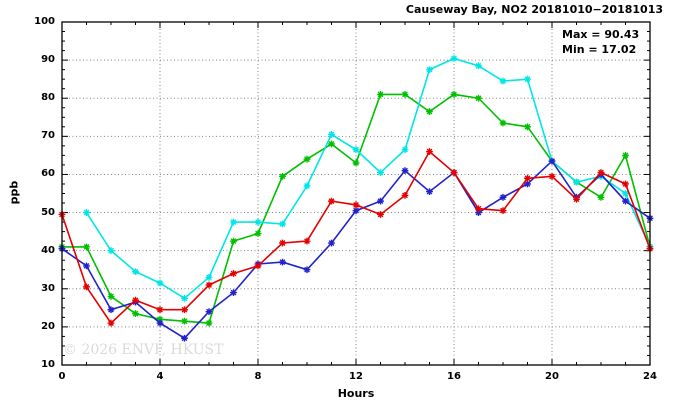 The image size is (674, 409). I want to click on x-tick-label: 12, so click(356, 376).